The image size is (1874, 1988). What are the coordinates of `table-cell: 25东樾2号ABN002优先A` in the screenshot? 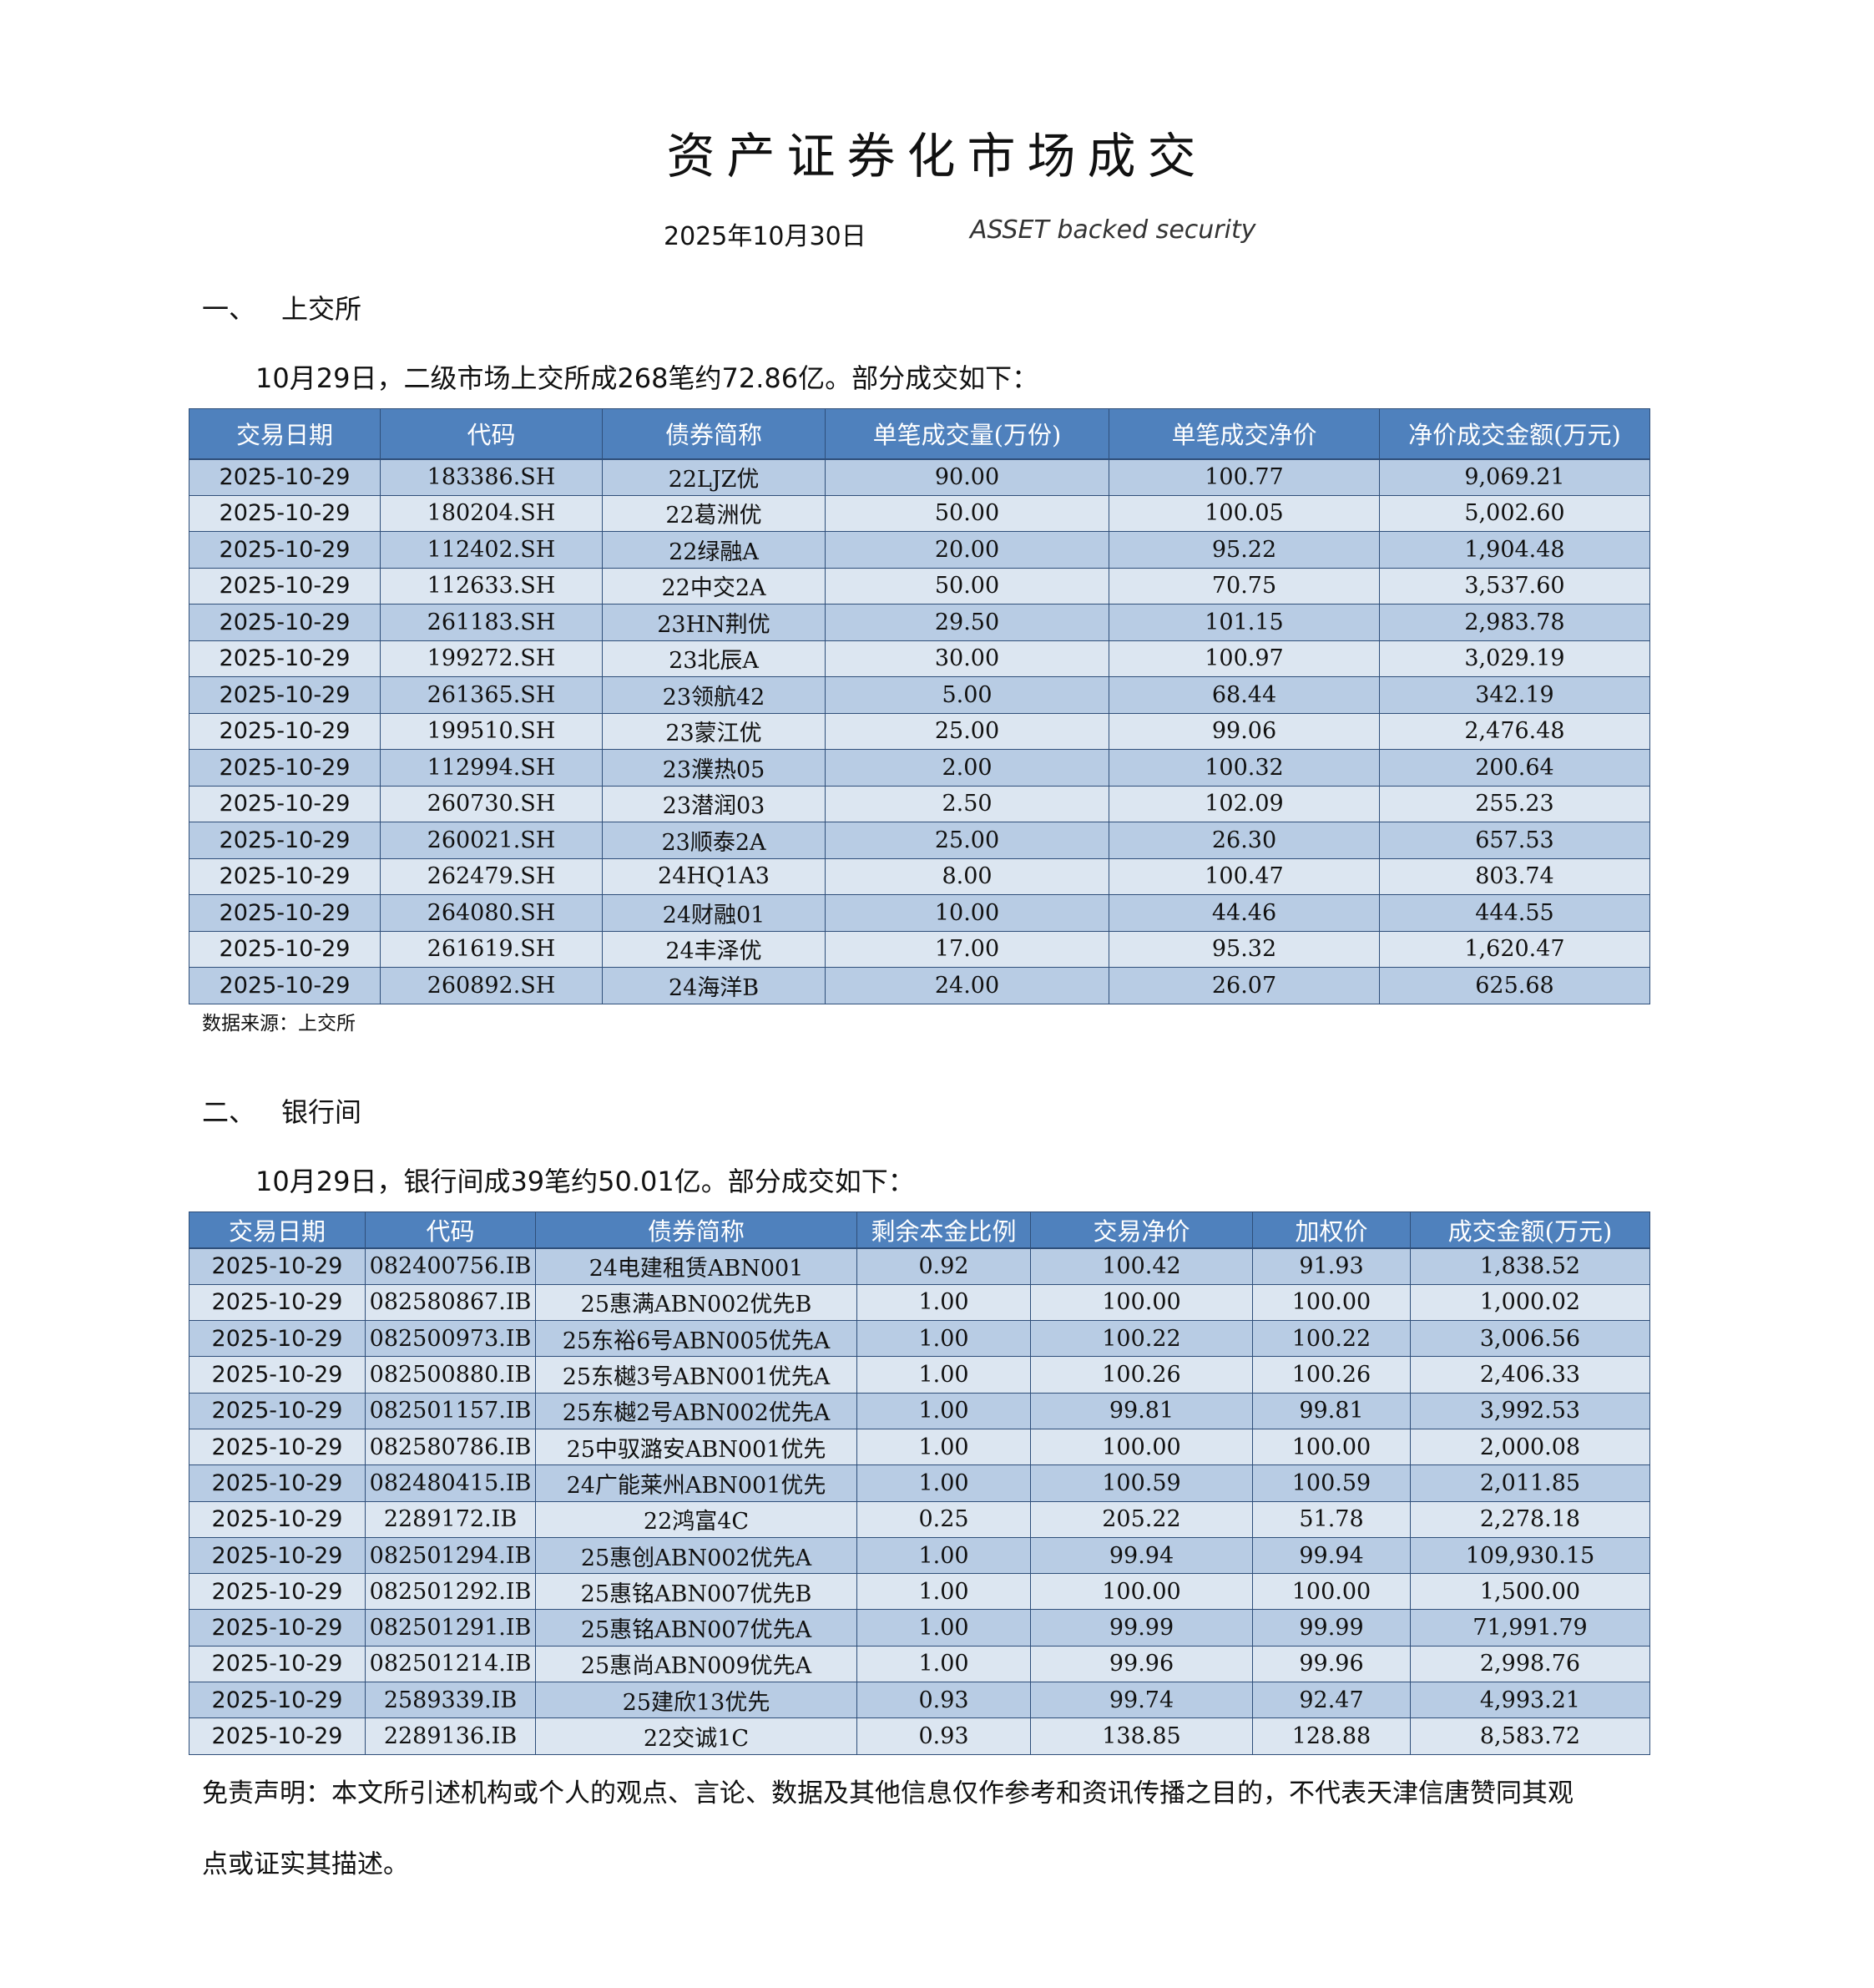 It's located at (696, 1411).